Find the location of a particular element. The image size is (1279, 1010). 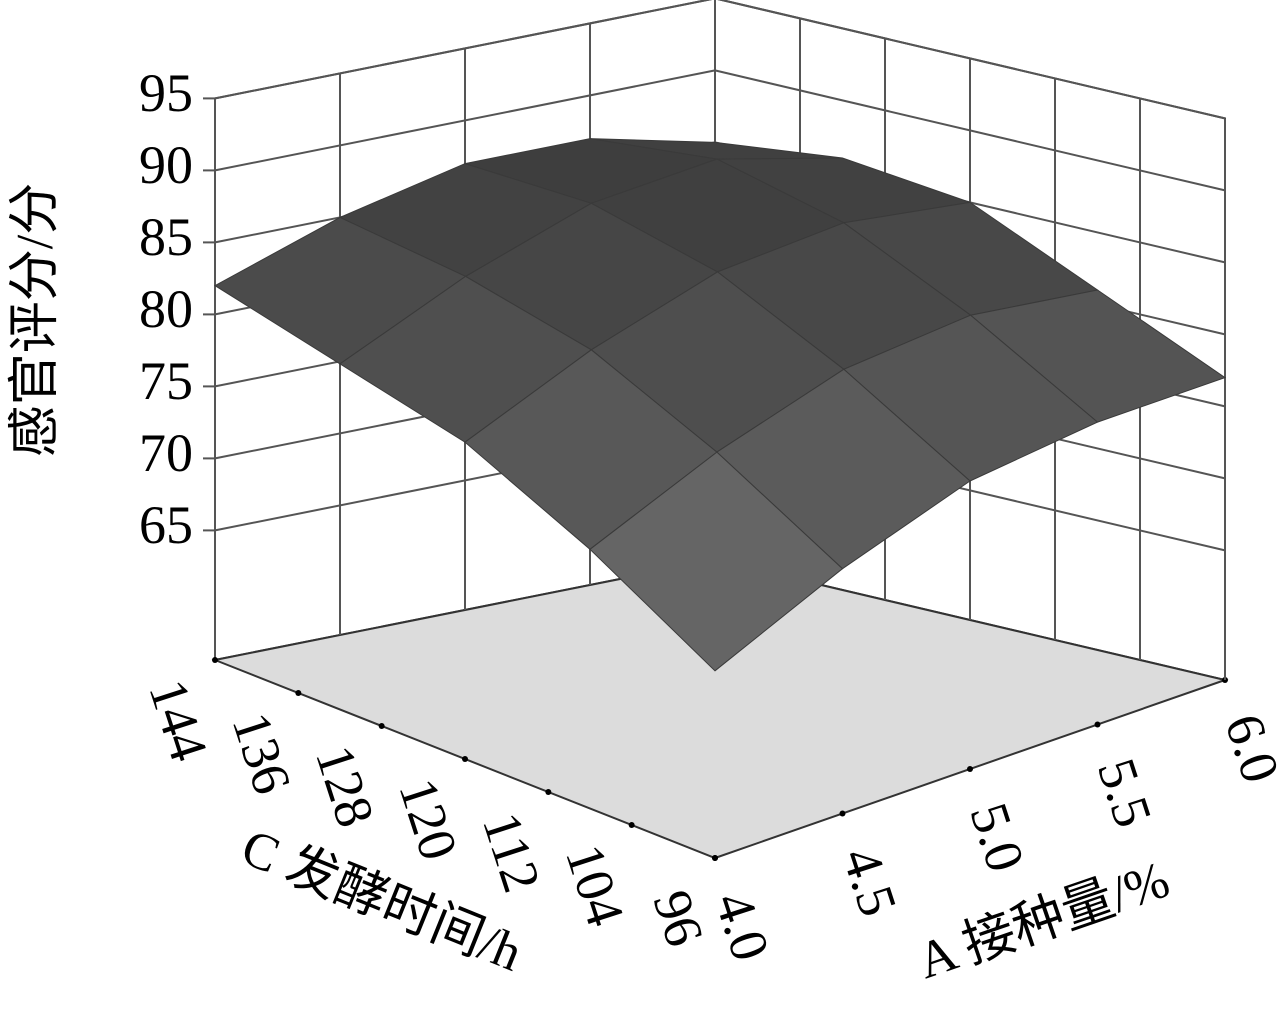

y-tick-label: 144 is located at coordinates (178, 720).